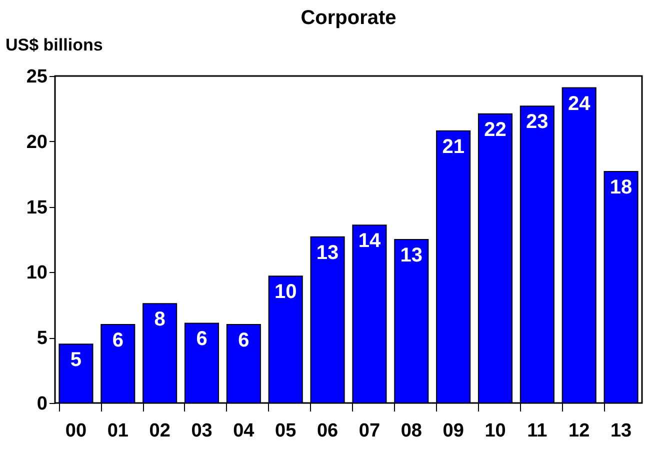 The height and width of the screenshot is (451, 659). I want to click on x-tick-label: 09, so click(453, 431).